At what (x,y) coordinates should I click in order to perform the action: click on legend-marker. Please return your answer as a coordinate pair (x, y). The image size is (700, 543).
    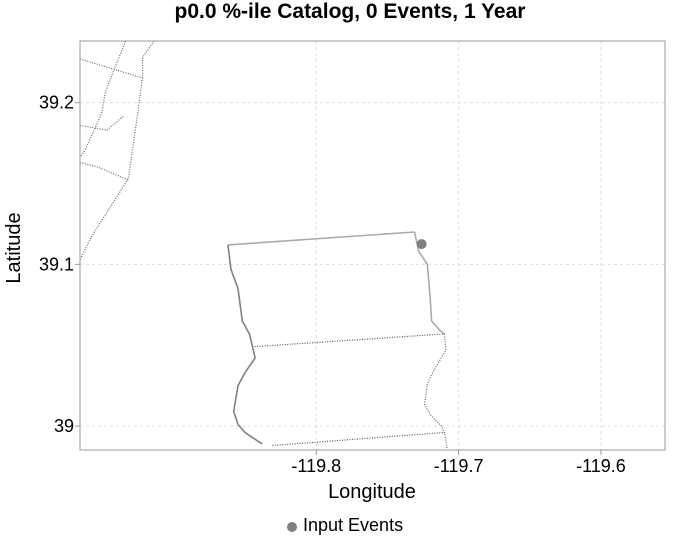
    Looking at the image, I should click on (292, 527).